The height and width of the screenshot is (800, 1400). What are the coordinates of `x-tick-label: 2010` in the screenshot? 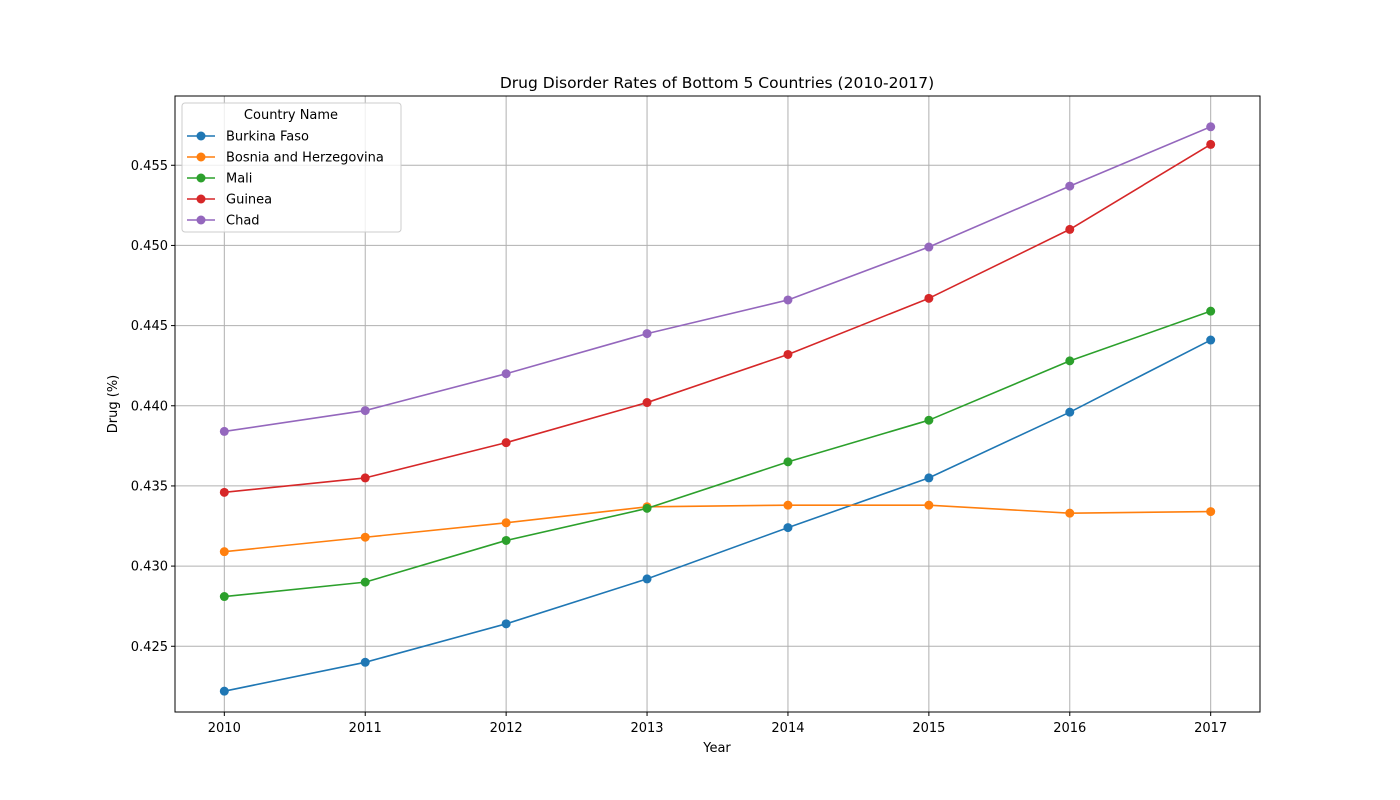 It's located at (224, 728).